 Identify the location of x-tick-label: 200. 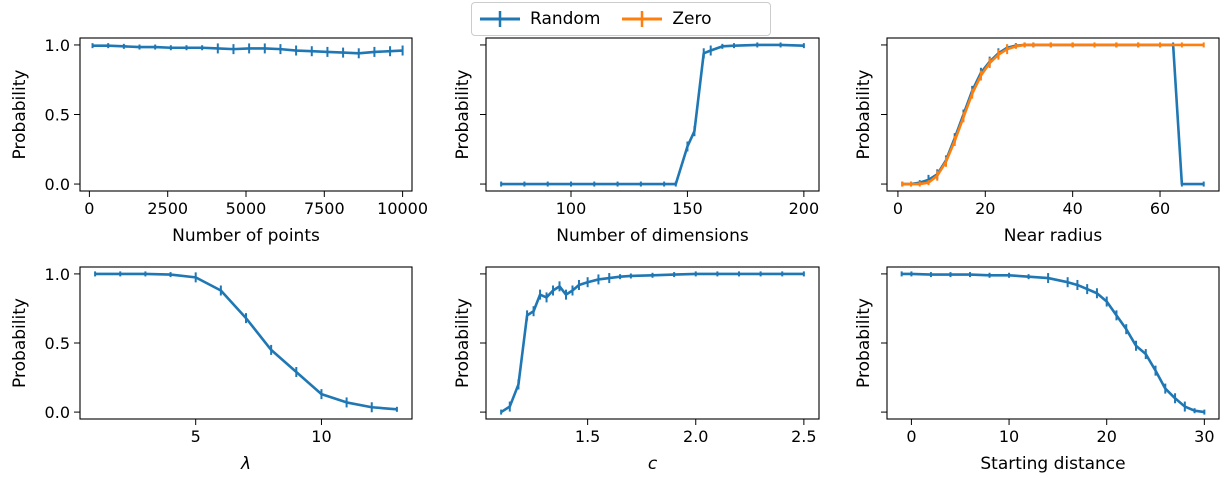
(804, 208).